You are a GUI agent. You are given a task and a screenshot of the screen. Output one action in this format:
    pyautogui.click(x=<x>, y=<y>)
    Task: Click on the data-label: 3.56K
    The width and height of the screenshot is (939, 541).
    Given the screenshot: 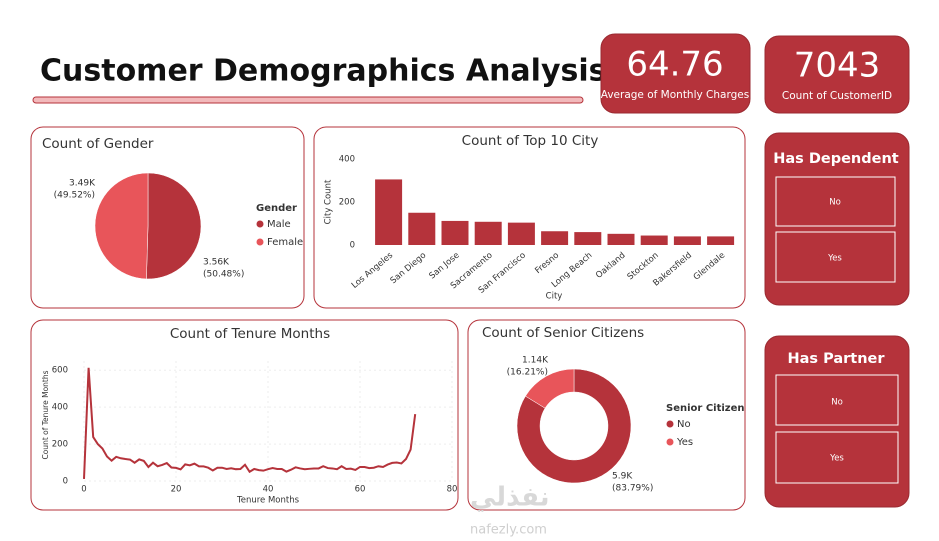 What is the action you would take?
    pyautogui.click(x=216, y=263)
    